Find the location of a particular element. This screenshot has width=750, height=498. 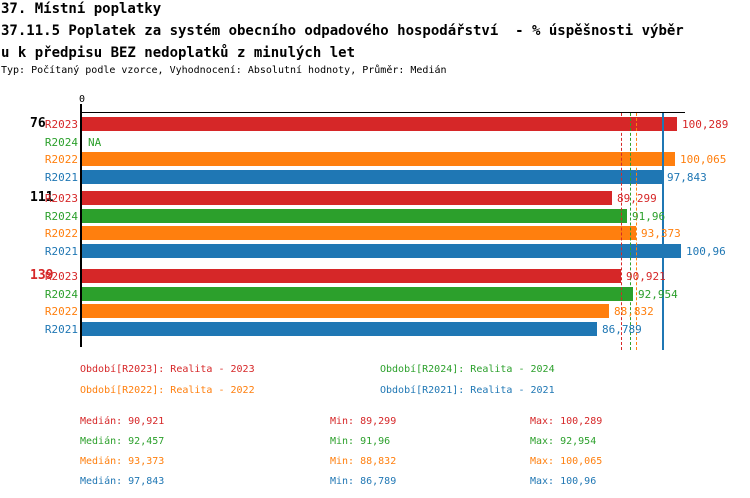

stat-max: Max: 100,96 is located at coordinates (563, 481).